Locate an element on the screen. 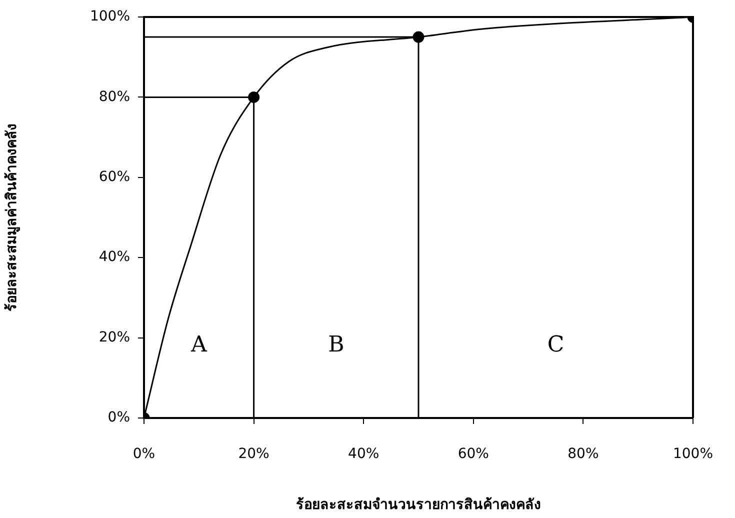 This screenshot has height=518, width=735. annotation: C is located at coordinates (555, 345).